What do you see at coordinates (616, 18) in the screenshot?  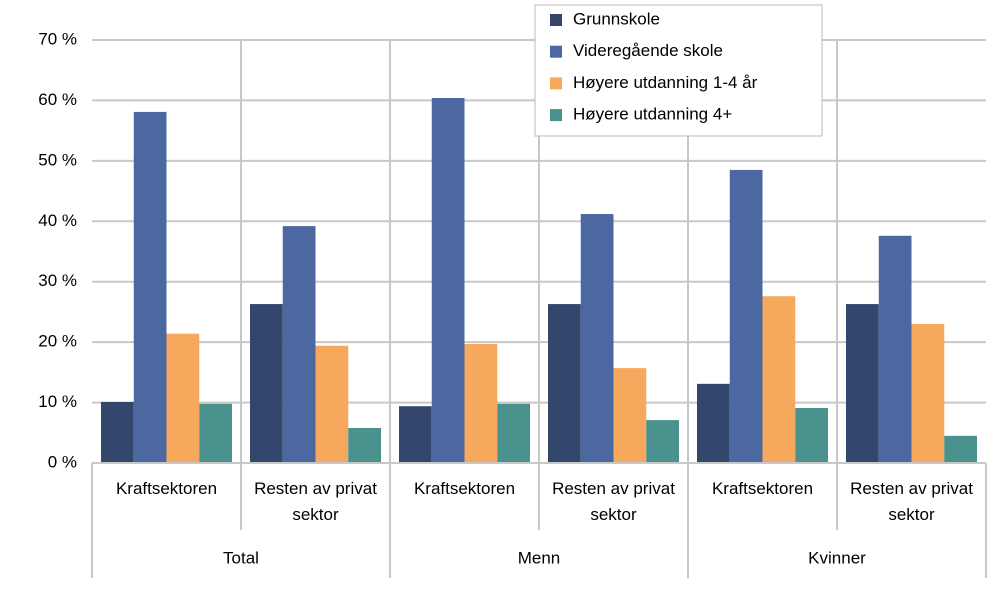 I see `legend-label: Grunnskole` at bounding box center [616, 18].